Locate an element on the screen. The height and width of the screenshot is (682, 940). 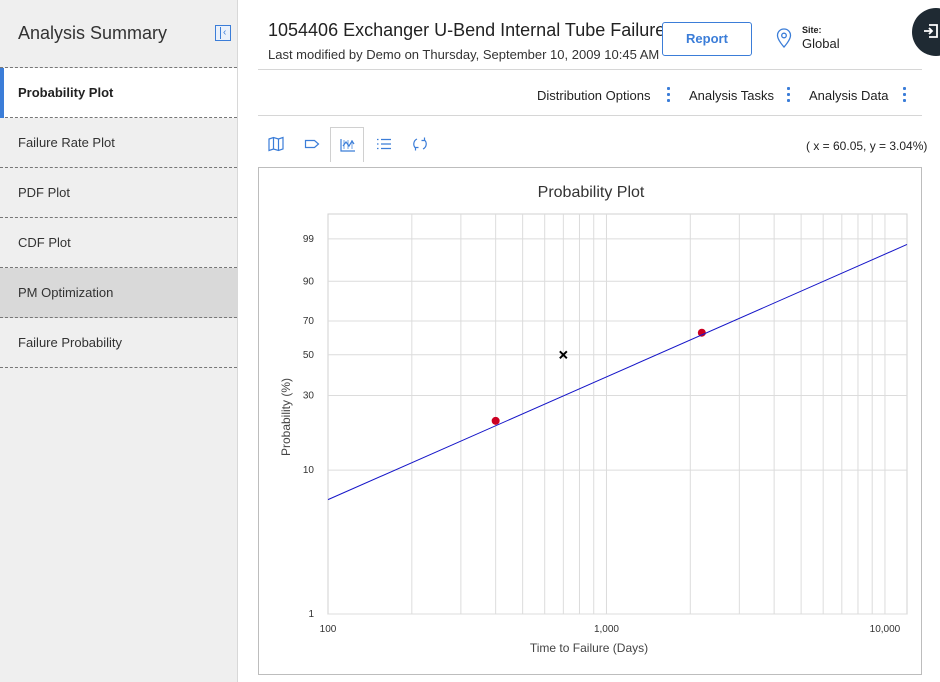
cursor-coordinates: ( x = 60.05, y = 3.04%) is located at coordinates (867, 146).